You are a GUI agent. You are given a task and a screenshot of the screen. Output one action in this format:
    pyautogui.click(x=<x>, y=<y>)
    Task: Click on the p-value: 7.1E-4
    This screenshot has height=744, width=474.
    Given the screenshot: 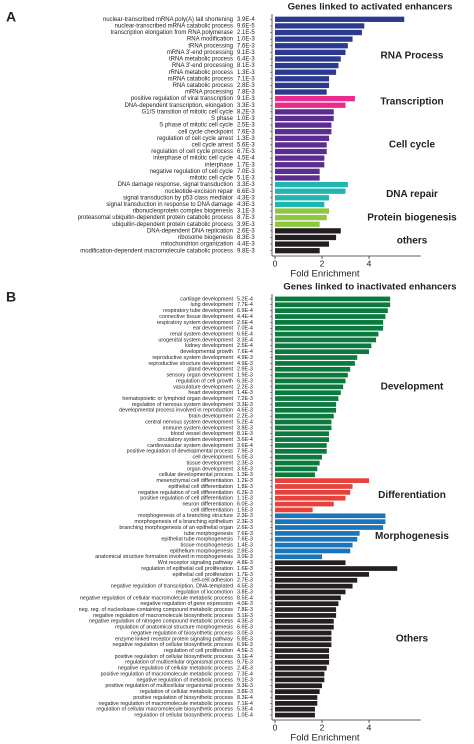 What is the action you would take?
    pyautogui.click(x=245, y=704)
    